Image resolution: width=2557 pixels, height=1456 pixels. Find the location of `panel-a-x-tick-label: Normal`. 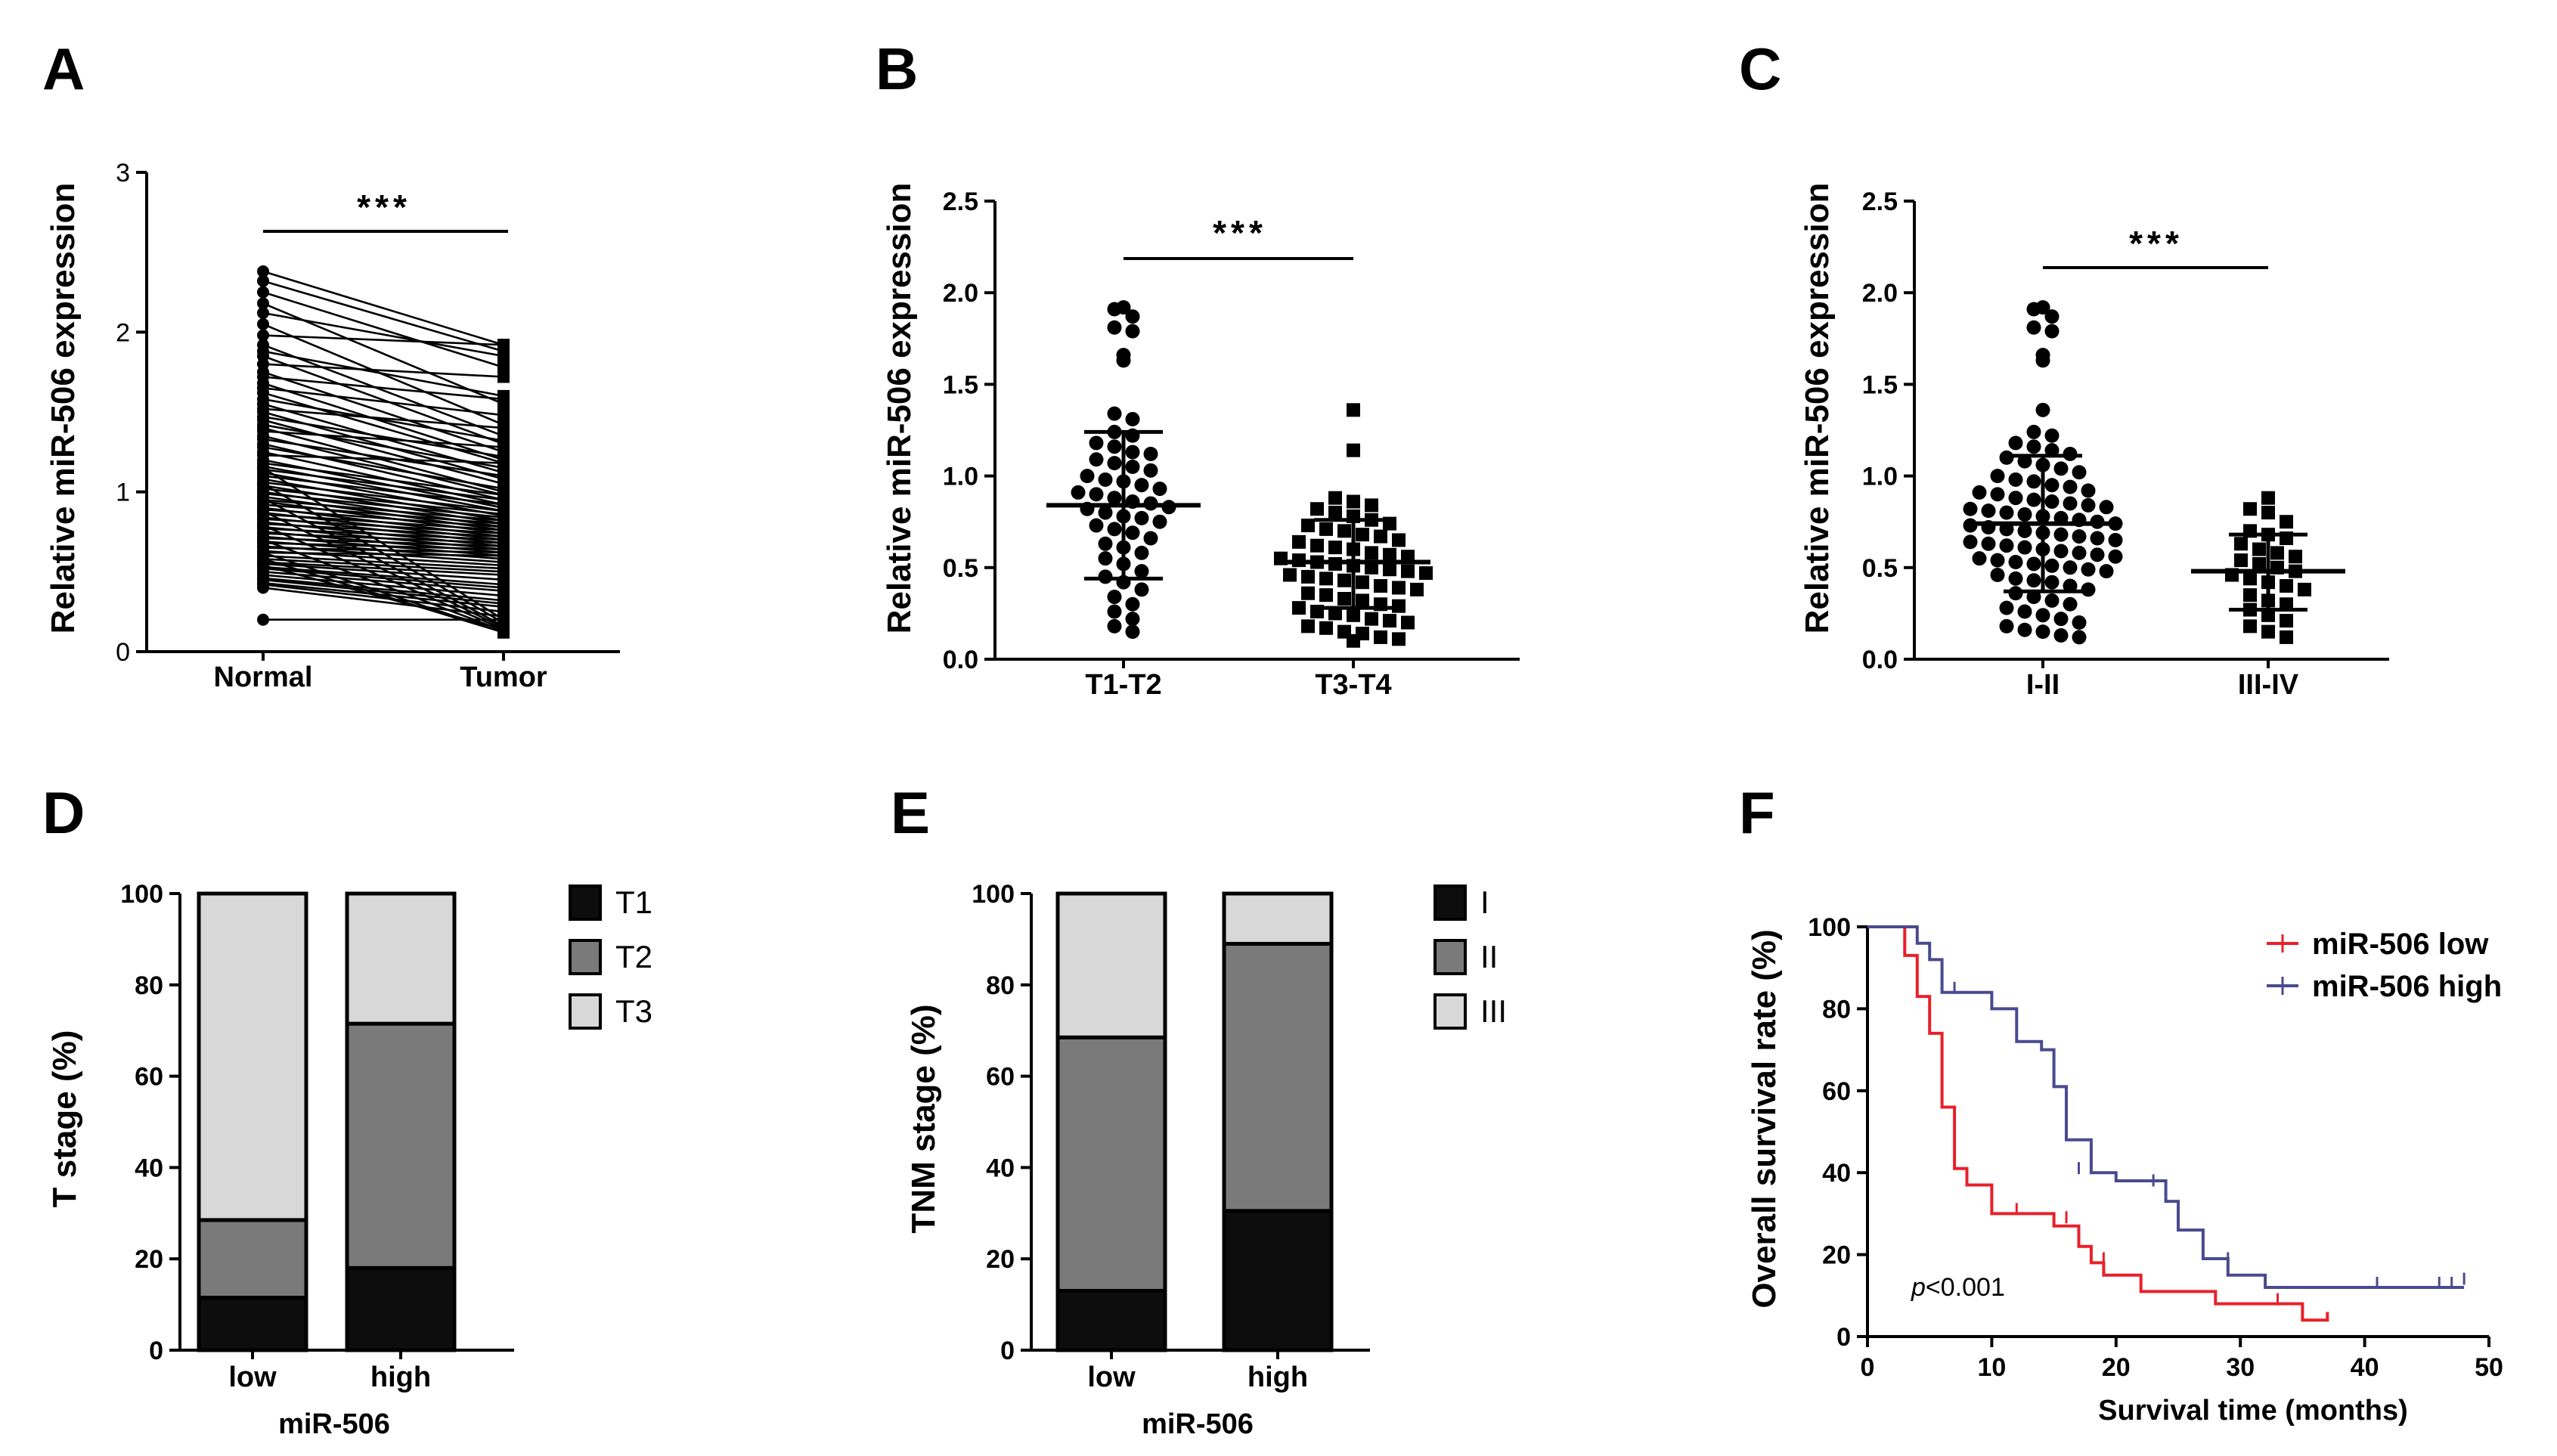

panel-a-x-tick-label: Normal is located at coordinates (263, 677).